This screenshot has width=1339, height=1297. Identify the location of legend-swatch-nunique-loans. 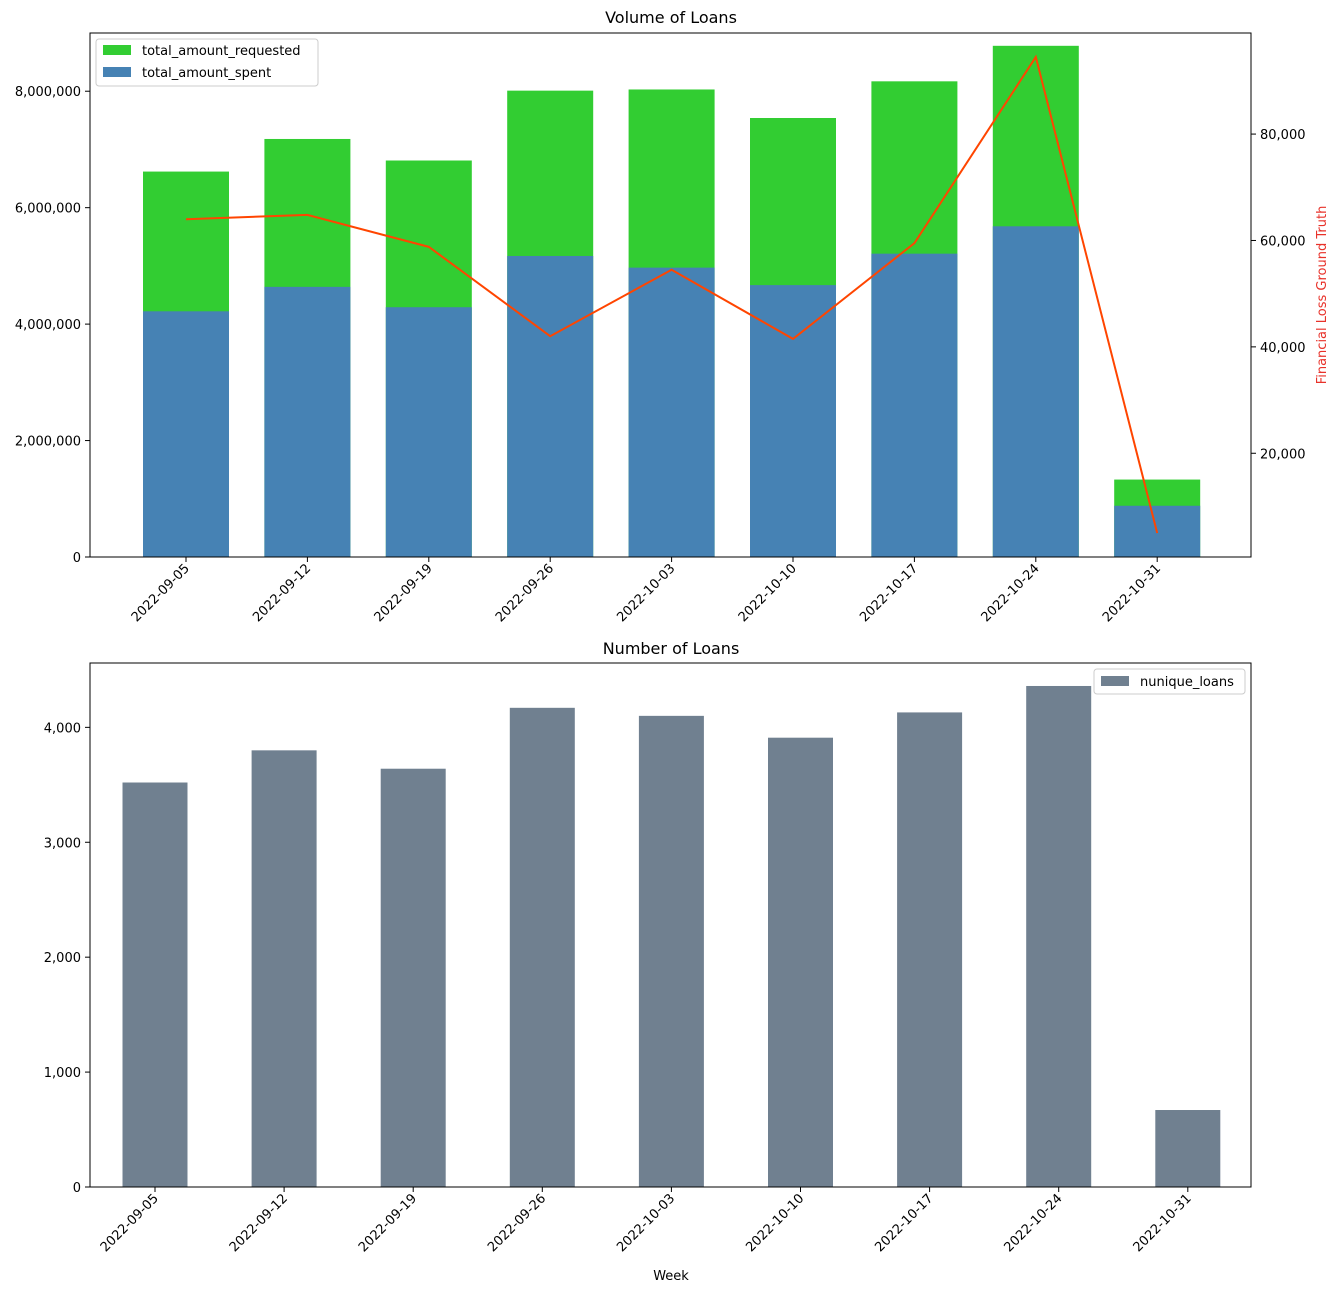
(1115, 681).